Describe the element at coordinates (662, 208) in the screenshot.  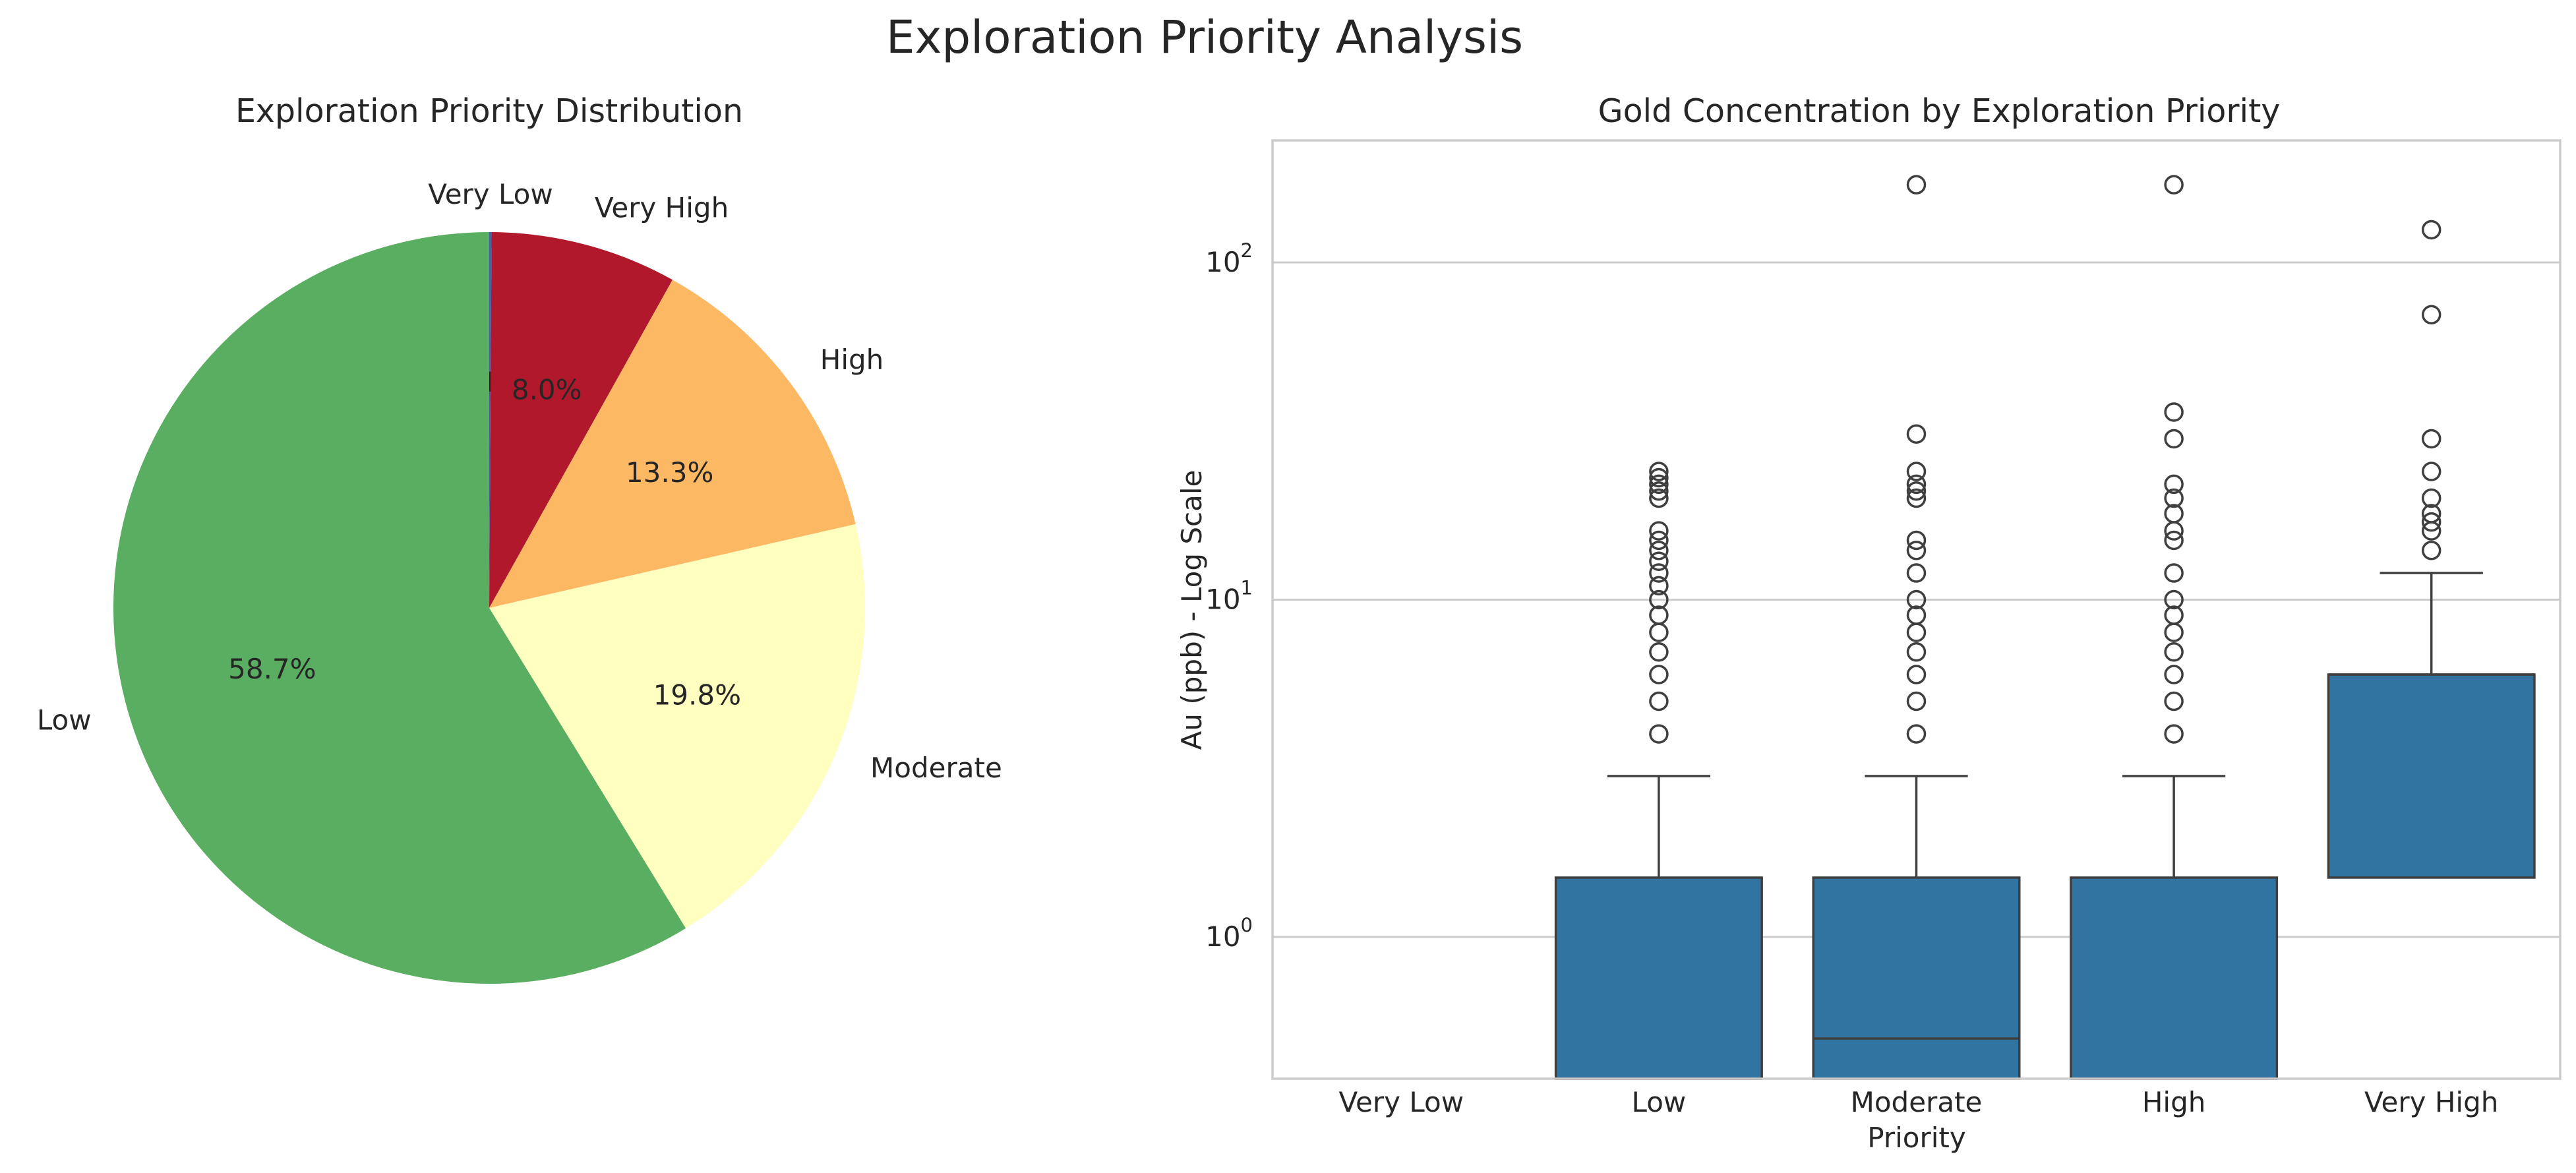
I see `pie-label-very-high: Very High` at that location.